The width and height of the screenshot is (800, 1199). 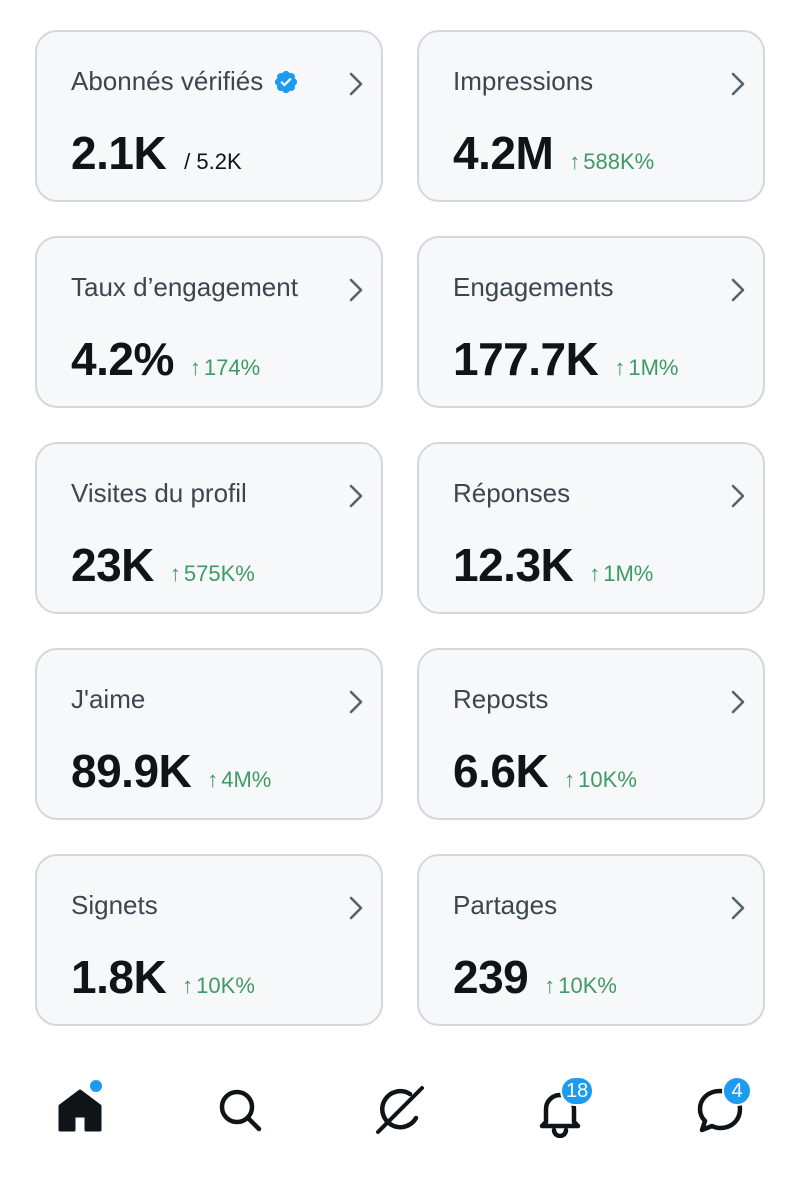 What do you see at coordinates (246, 779) in the screenshot?
I see `metric-delta-value: 4M%` at bounding box center [246, 779].